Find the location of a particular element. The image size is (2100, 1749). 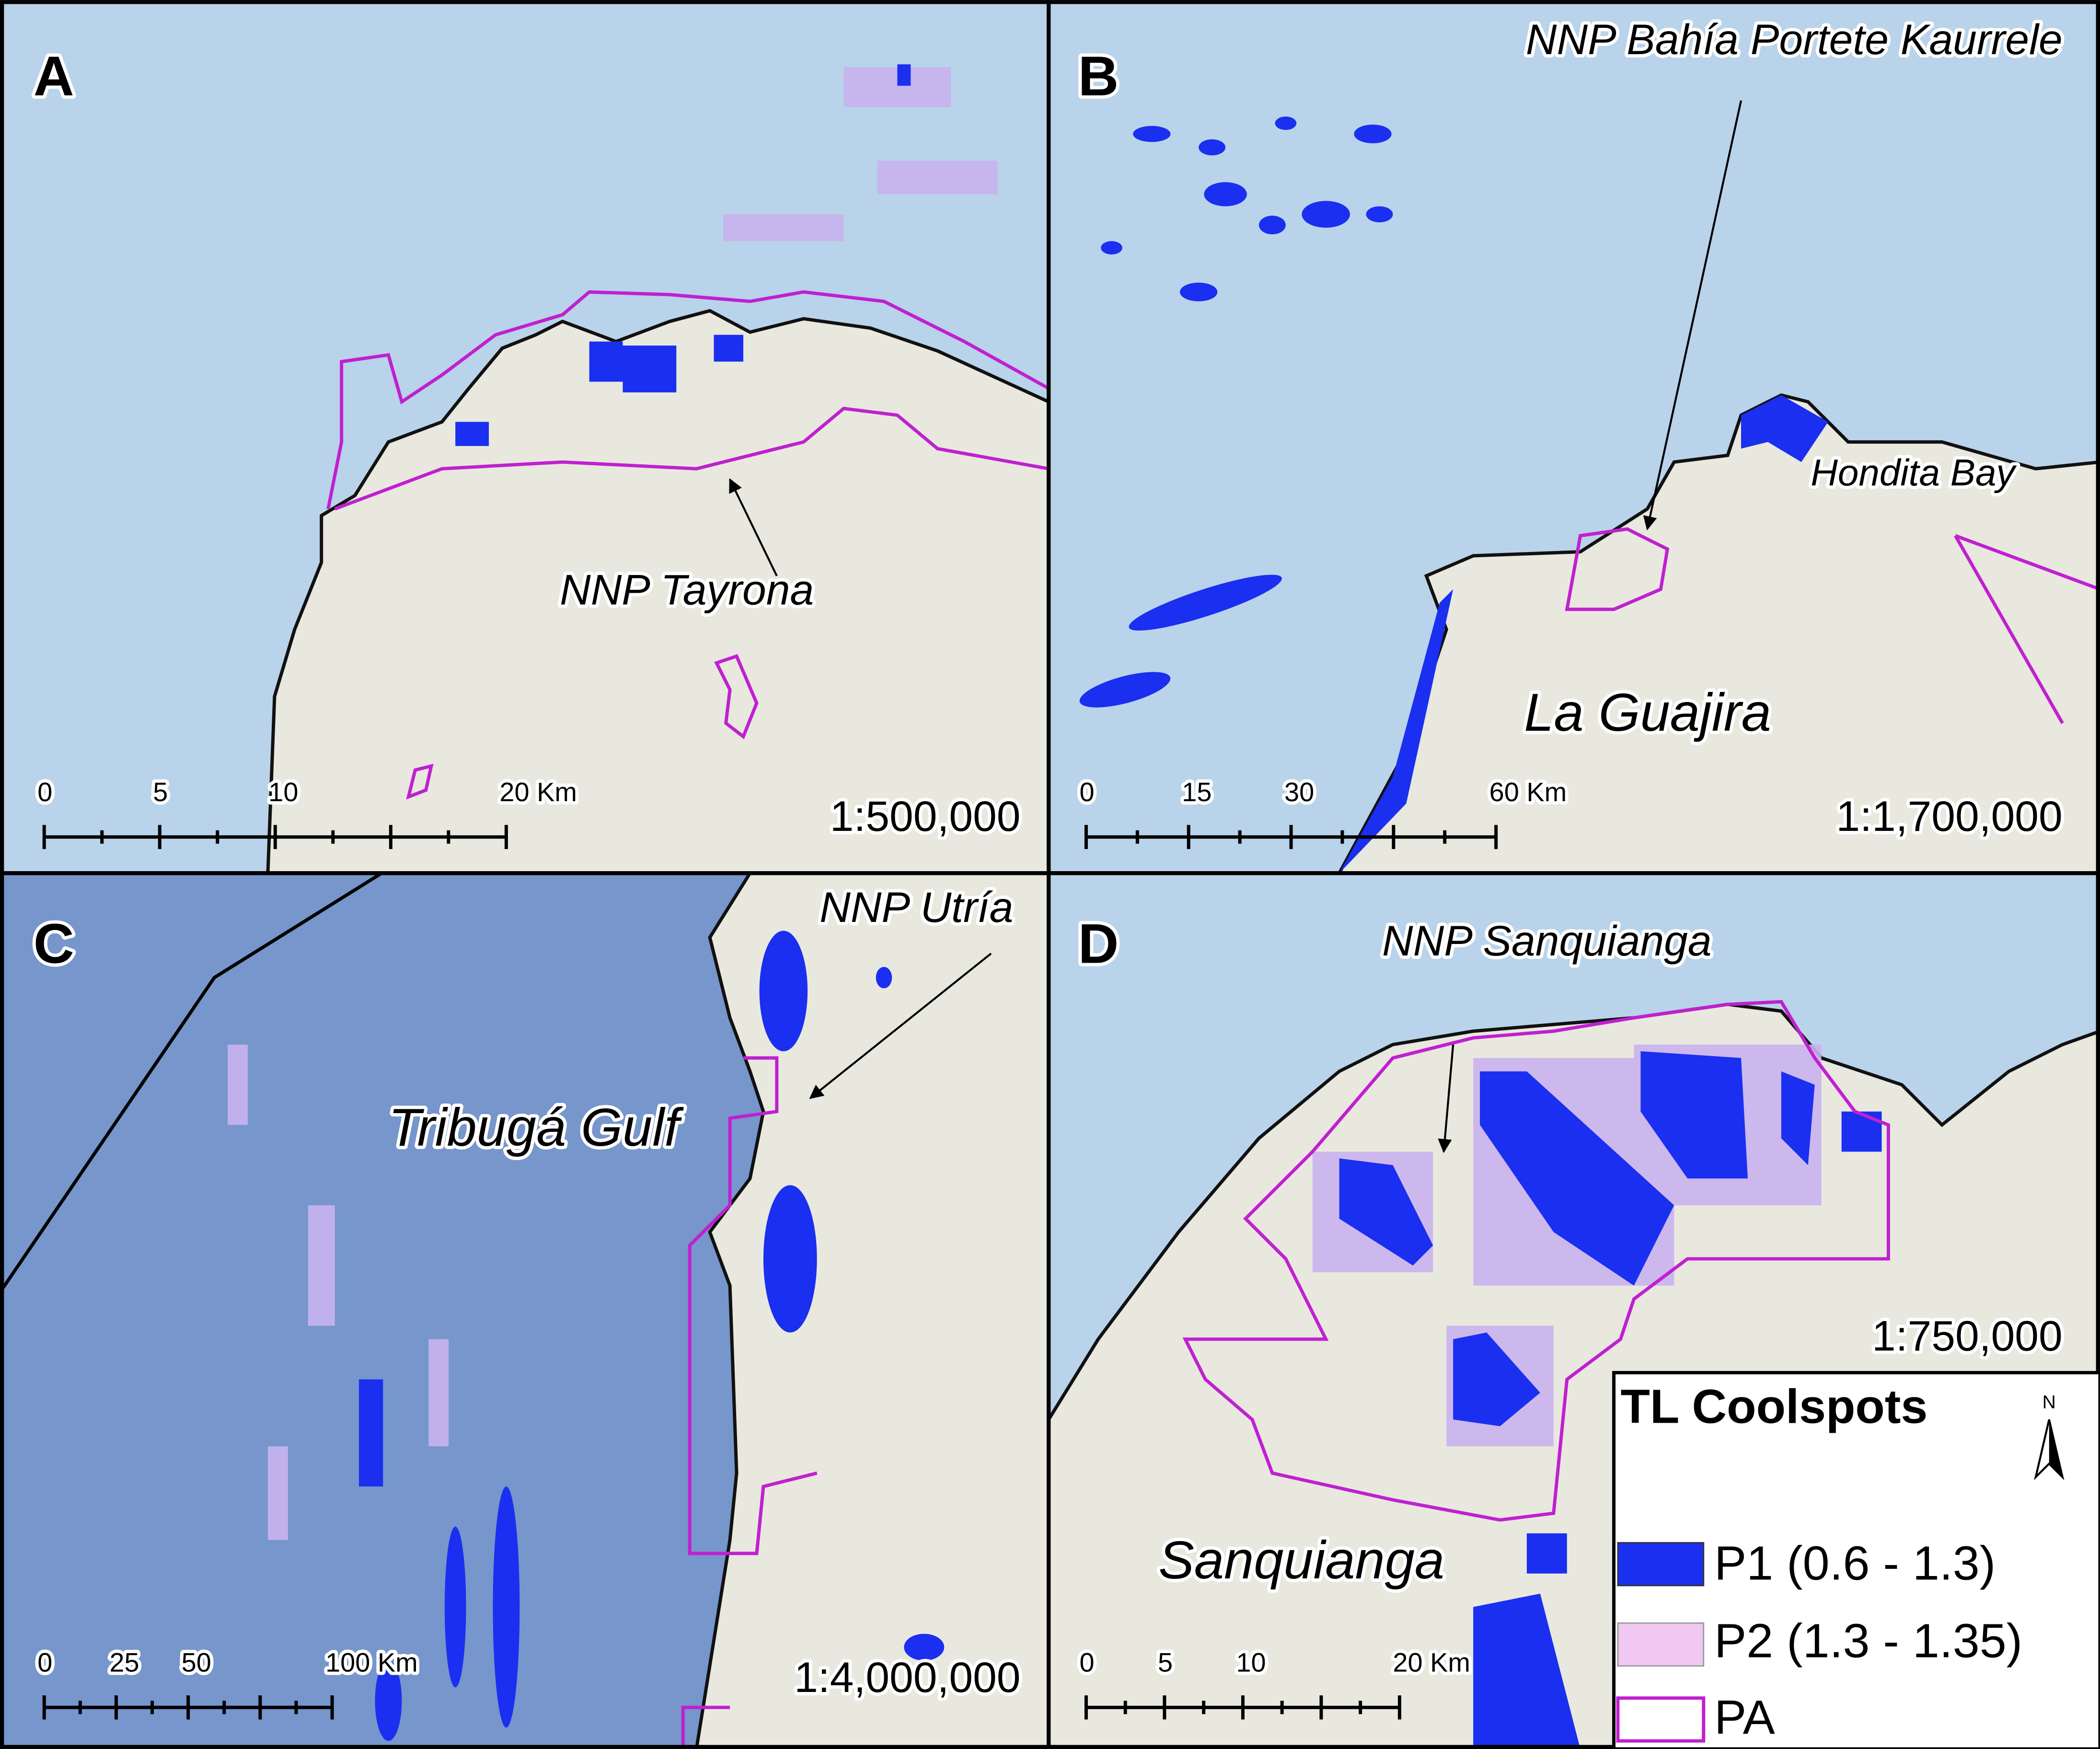

north-label: N is located at coordinates (2049, 1402).